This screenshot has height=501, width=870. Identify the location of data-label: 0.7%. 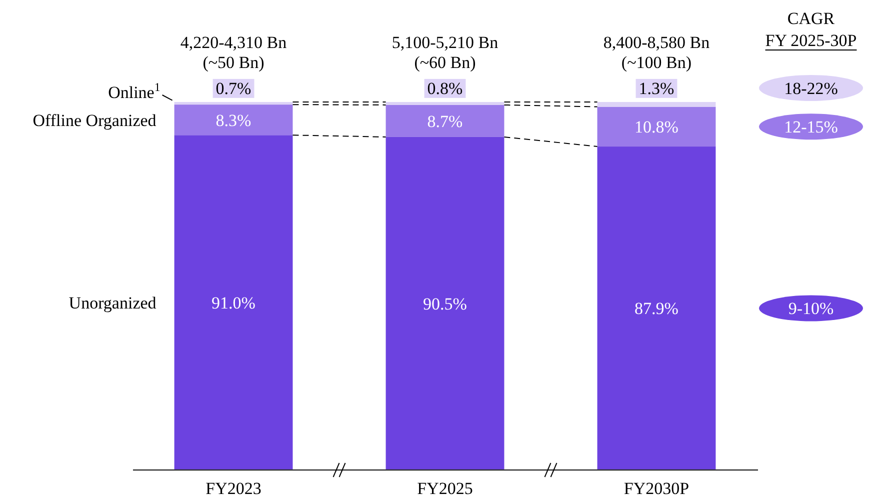
(234, 88).